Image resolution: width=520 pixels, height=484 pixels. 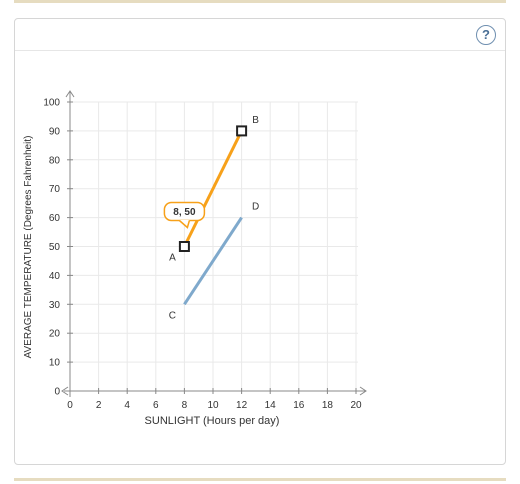 I want to click on point-label-C: C, so click(x=172, y=315).